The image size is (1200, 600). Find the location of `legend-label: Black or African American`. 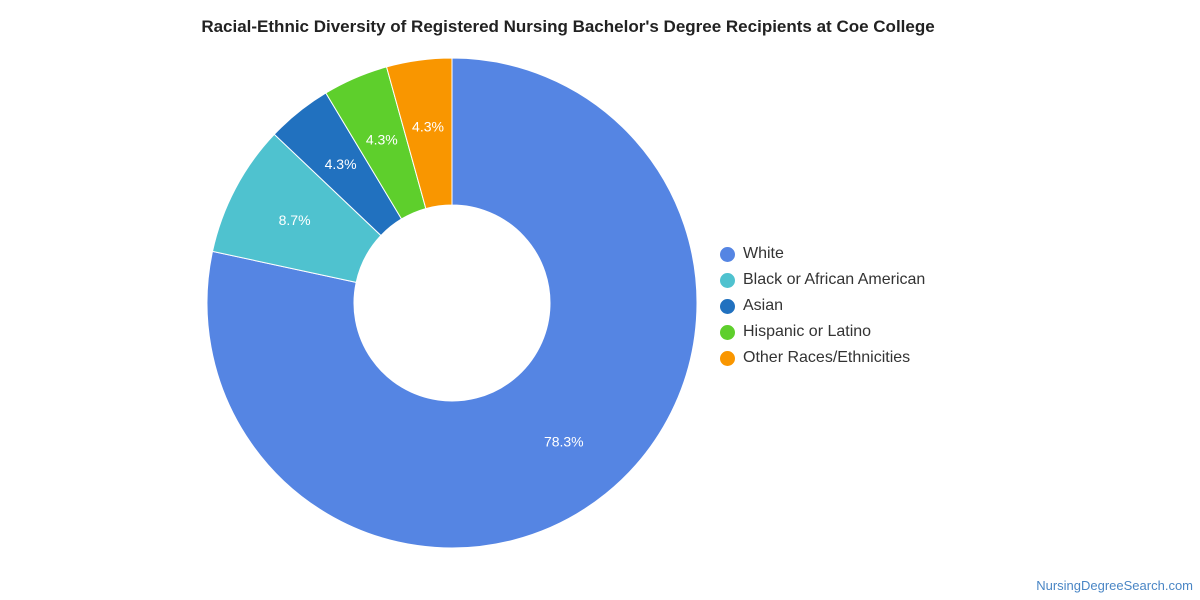

legend-label: Black or African American is located at coordinates (834, 279).